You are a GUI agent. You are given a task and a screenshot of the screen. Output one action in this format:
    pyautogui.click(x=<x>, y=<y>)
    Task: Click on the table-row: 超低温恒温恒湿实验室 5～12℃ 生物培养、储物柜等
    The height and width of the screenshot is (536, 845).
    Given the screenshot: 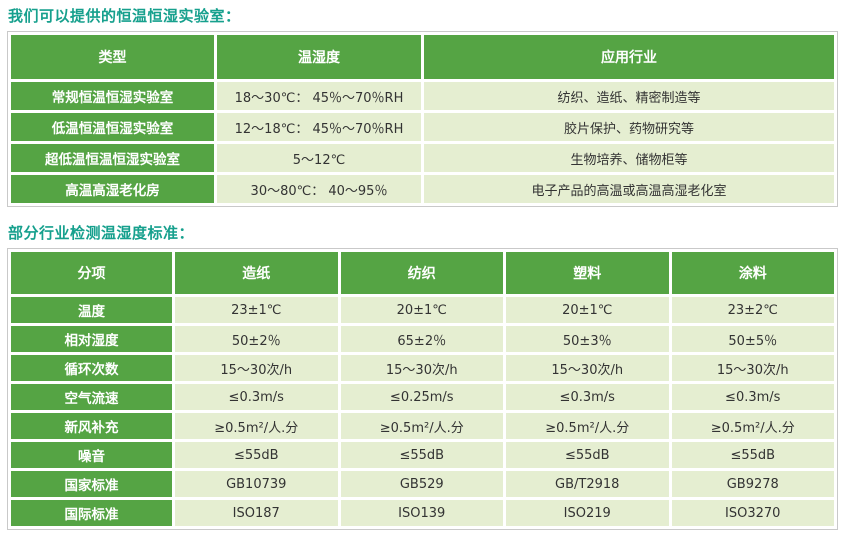 What is the action you would take?
    pyautogui.click(x=422, y=158)
    